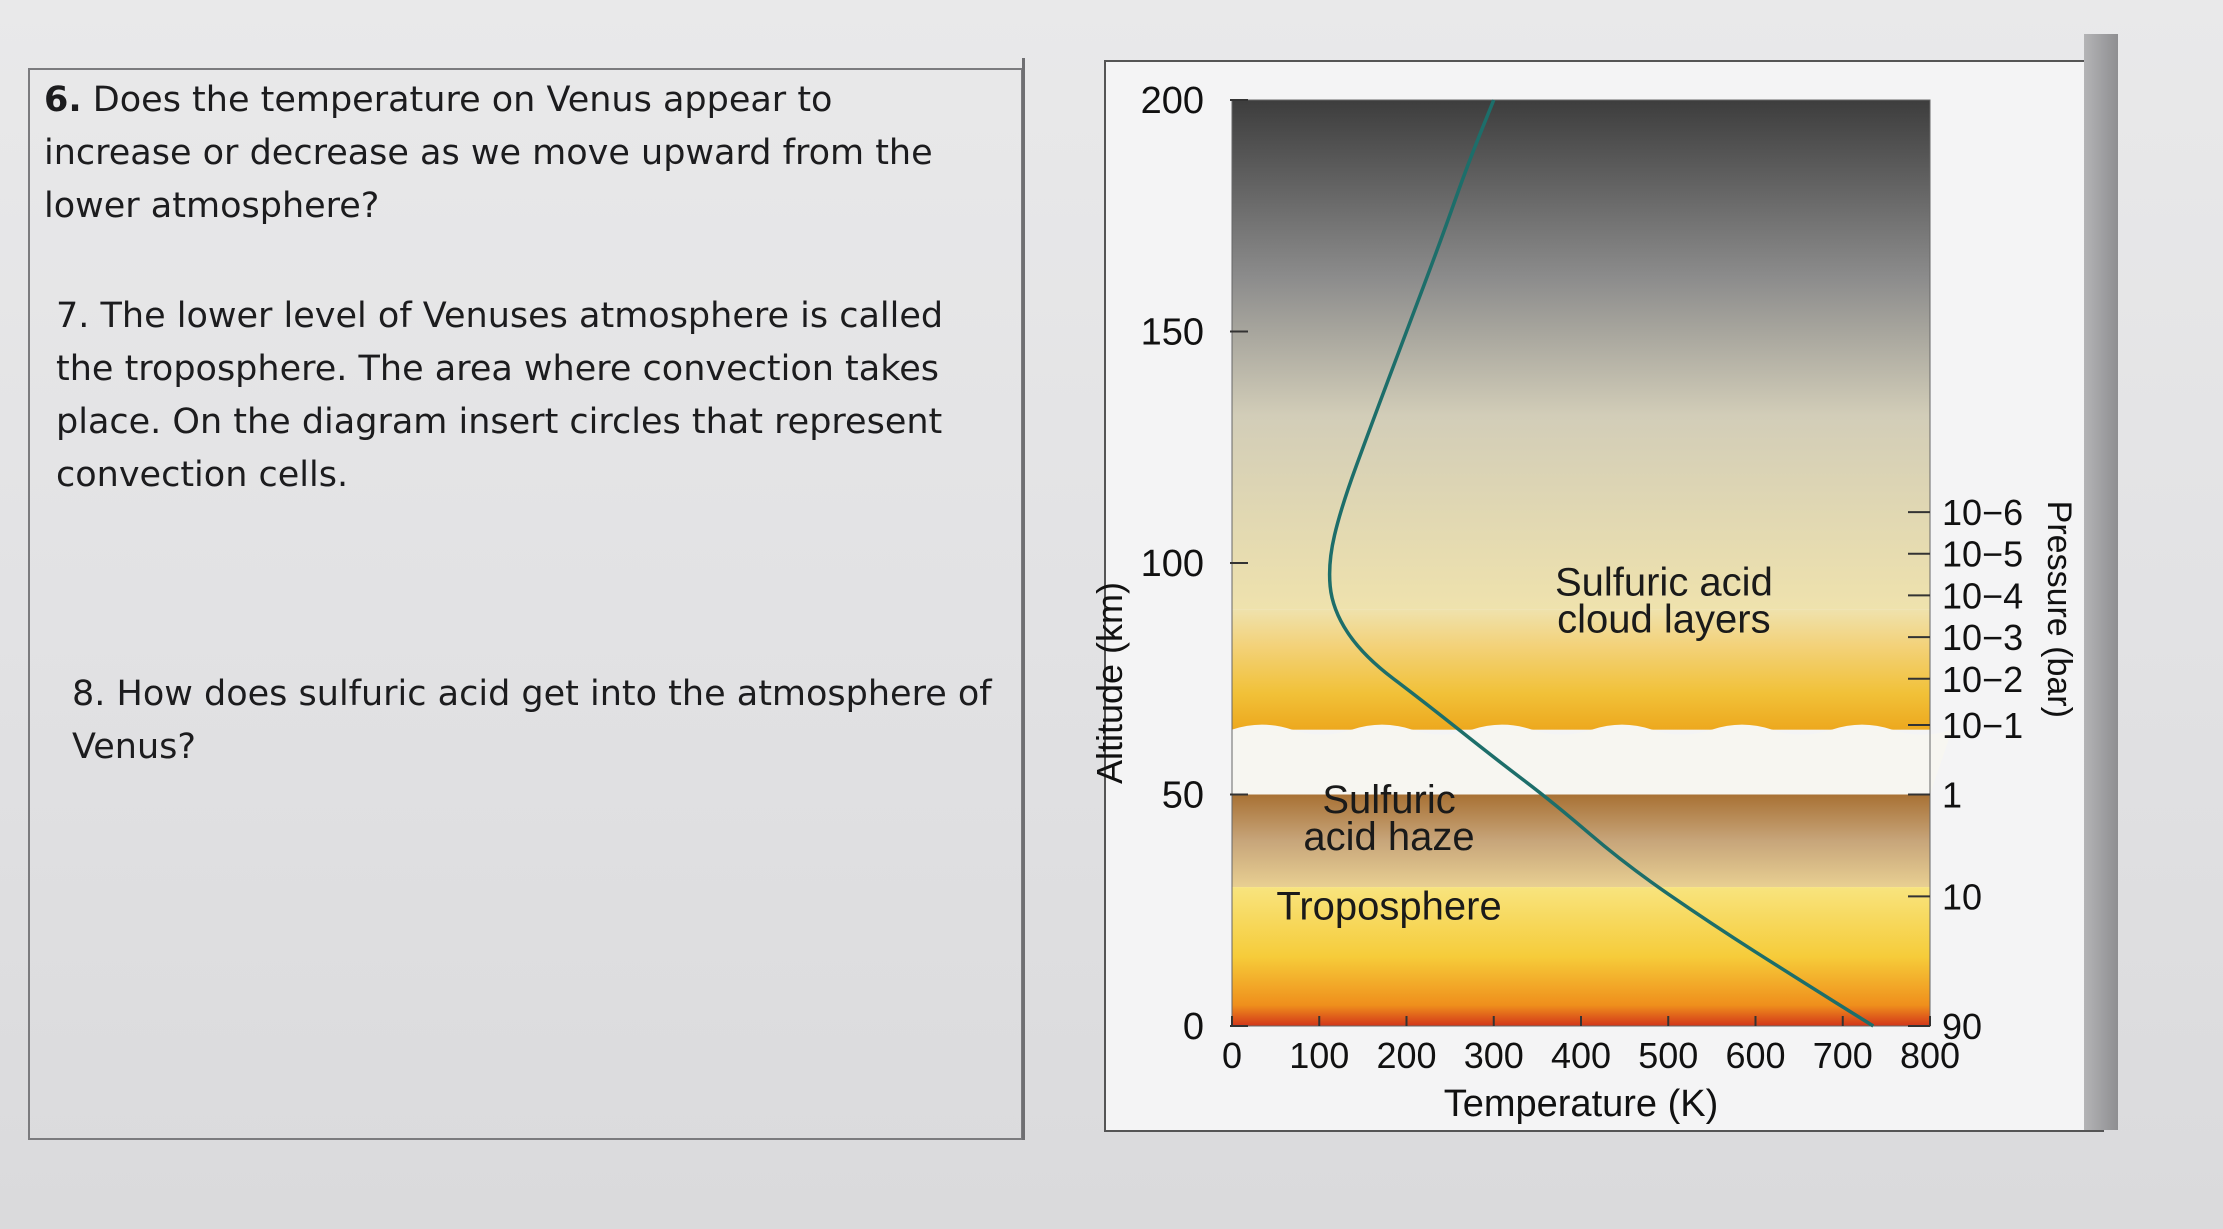 This screenshot has height=1229, width=2223. What do you see at coordinates (2101, 582) in the screenshot?
I see `figure-frame-edge` at bounding box center [2101, 582].